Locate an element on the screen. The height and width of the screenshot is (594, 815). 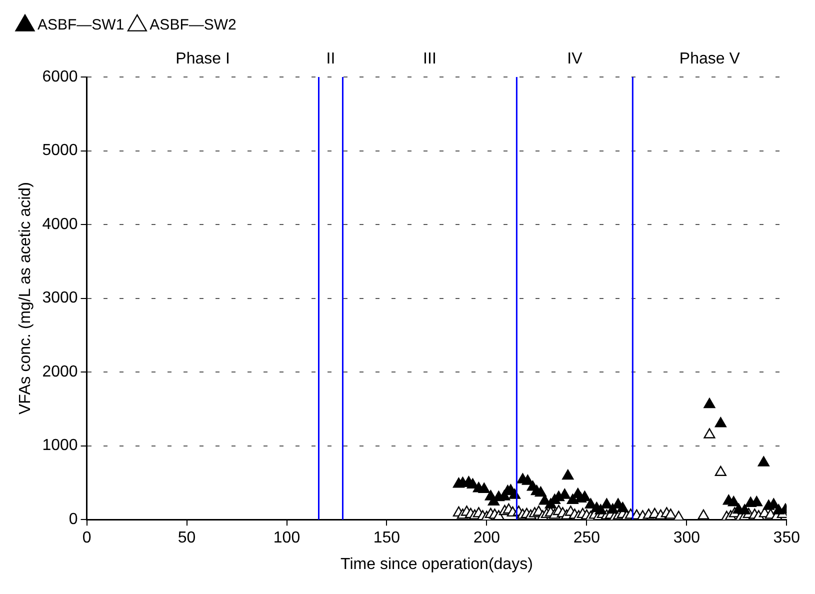
y-tick-label: 0 is located at coordinates (73, 519).